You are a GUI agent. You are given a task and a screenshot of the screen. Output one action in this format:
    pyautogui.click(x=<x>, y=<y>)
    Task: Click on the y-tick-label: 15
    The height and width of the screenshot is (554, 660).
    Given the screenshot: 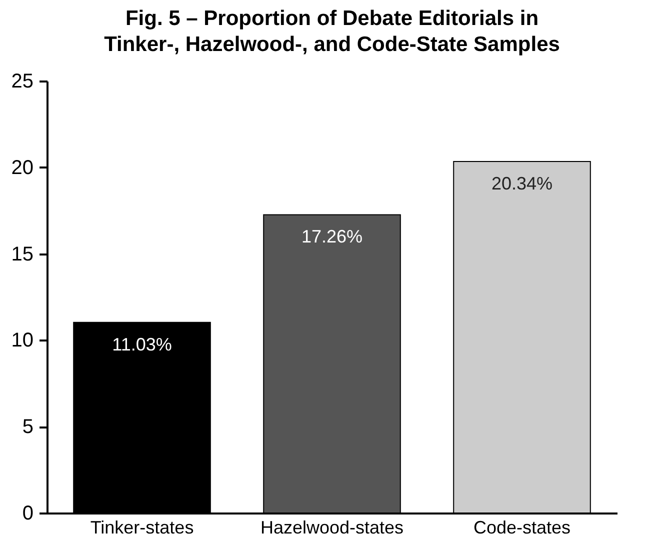 What is the action you would take?
    pyautogui.click(x=22, y=254)
    